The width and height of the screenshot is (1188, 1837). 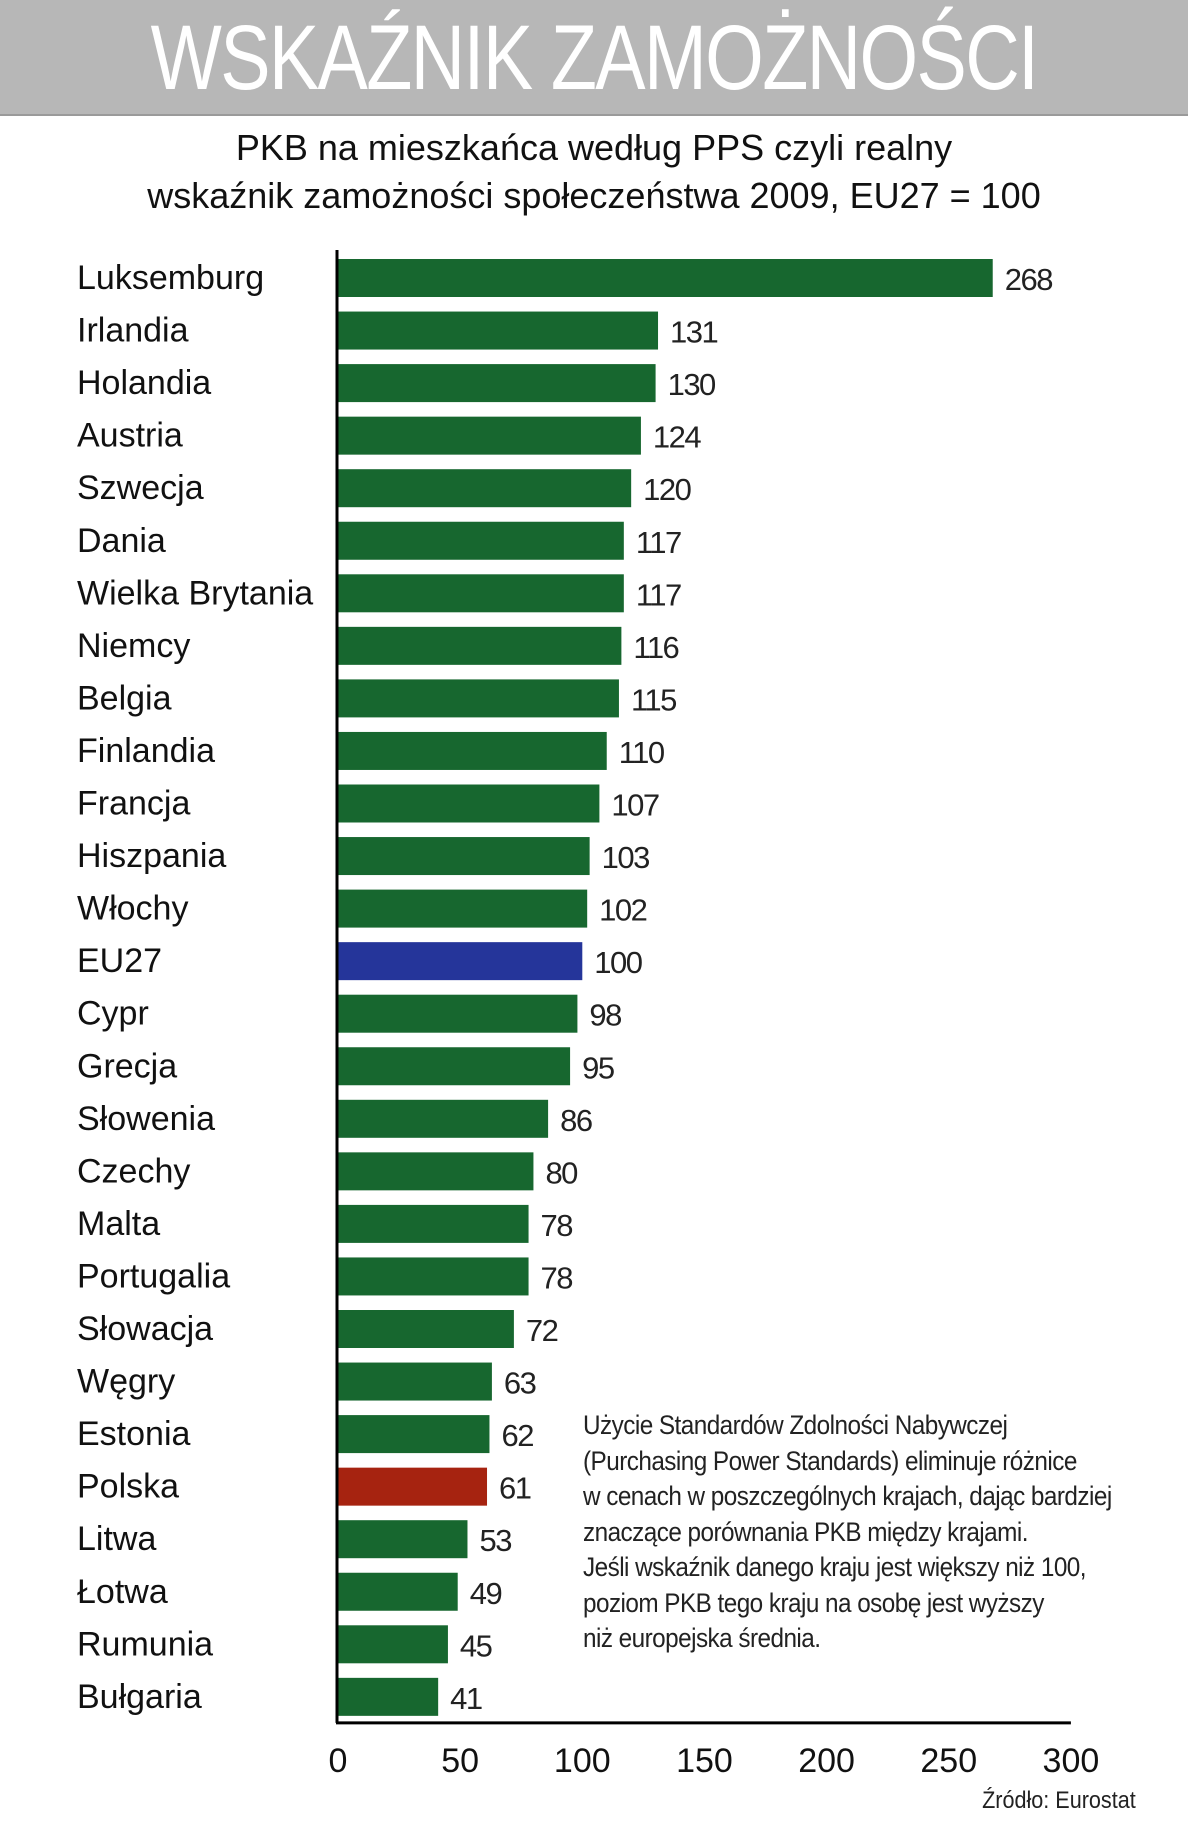 What do you see at coordinates (618, 962) in the screenshot?
I see `value-label: 100` at bounding box center [618, 962].